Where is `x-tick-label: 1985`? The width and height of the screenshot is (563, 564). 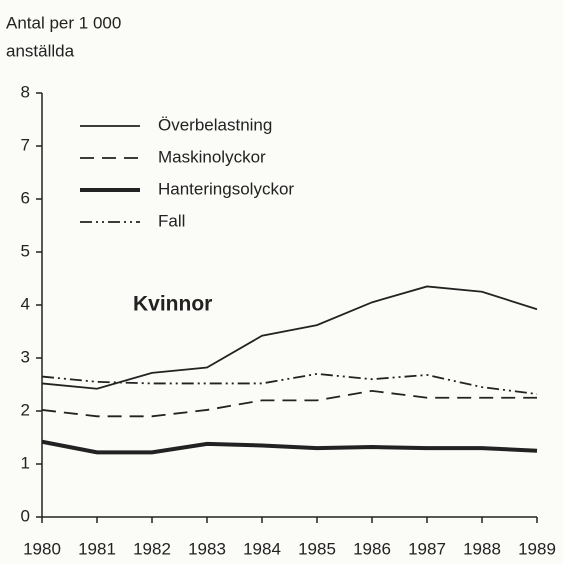
x-tick-label: 1985 is located at coordinates (317, 548).